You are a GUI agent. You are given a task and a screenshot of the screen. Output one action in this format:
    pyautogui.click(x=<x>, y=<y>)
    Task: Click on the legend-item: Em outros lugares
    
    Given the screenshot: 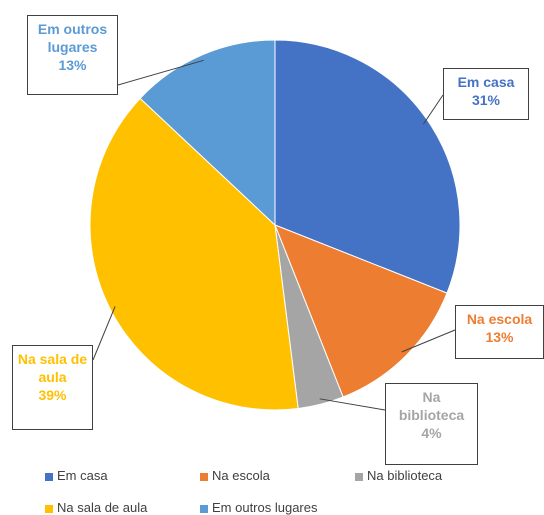 What is the action you would take?
    pyautogui.click(x=259, y=507)
    